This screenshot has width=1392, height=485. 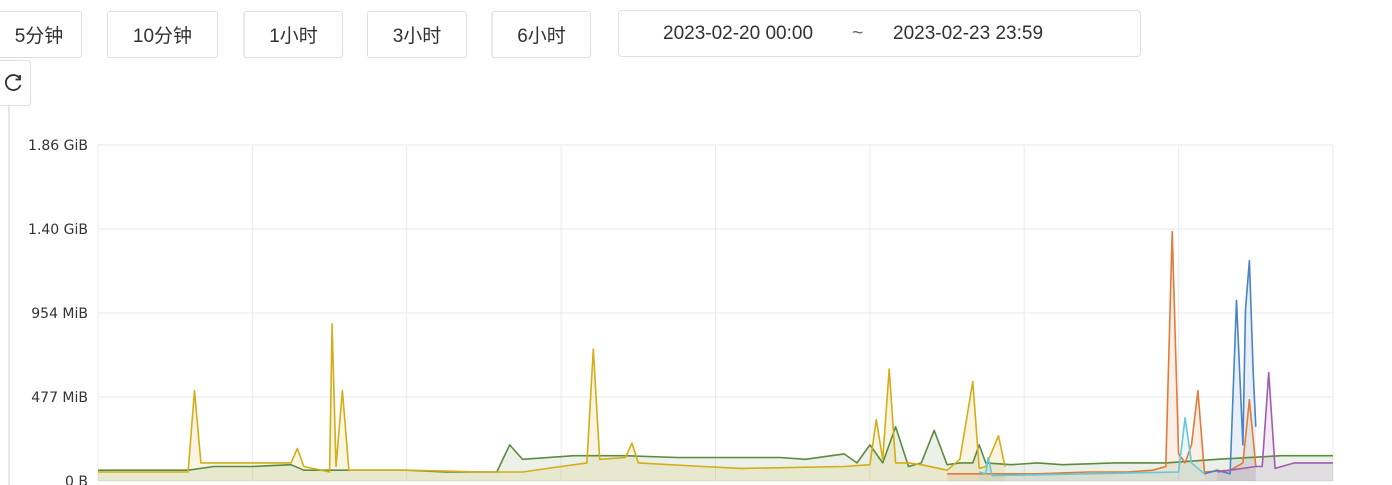 What do you see at coordinates (58, 146) in the screenshot?
I see `y-tick-label: 1.86 GiB` at bounding box center [58, 146].